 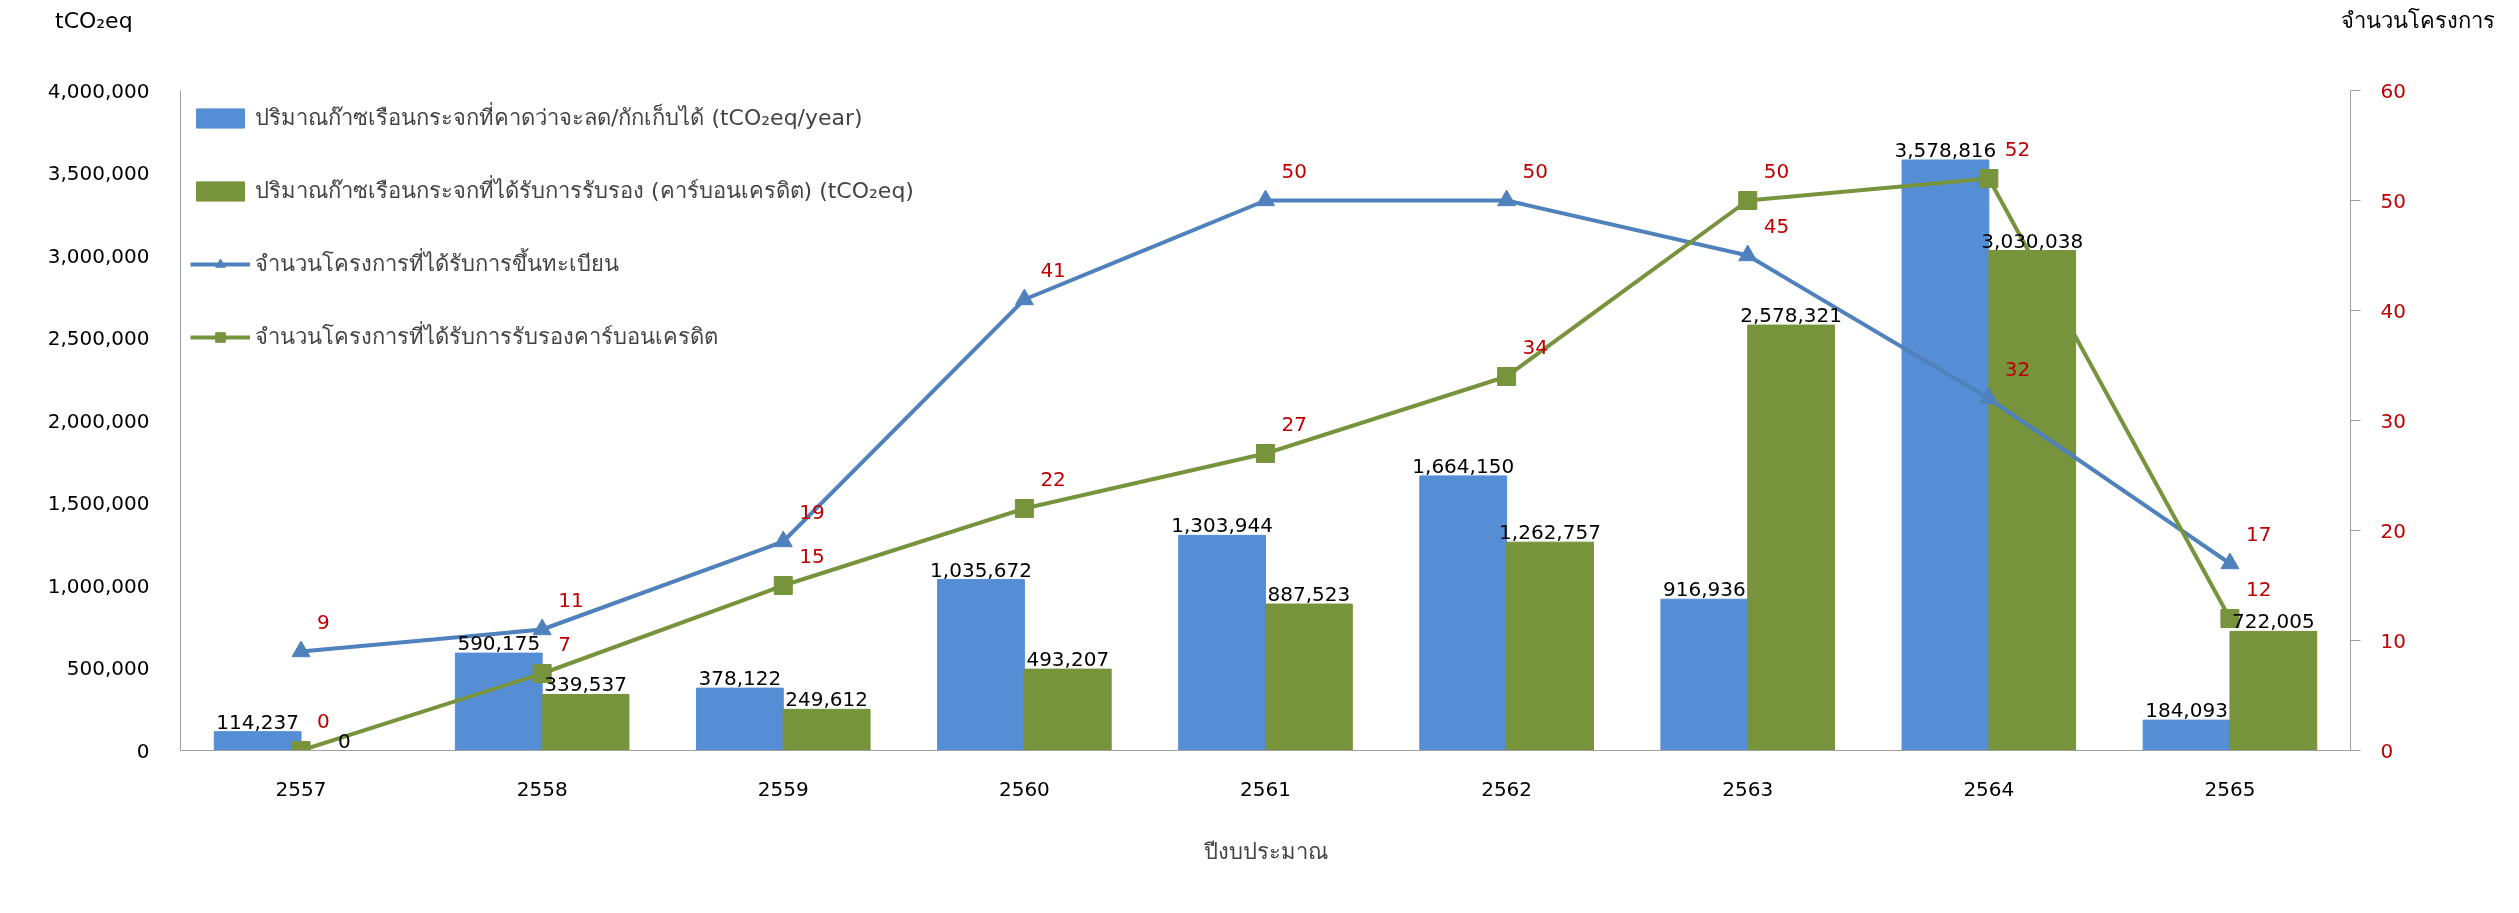 I want to click on legend-label: ปริมาณก๊าซเรือนกระจกที่คาดว่าจะลด/กักเก็บได้ (tCO₂eq/year), so click(x=559, y=116).